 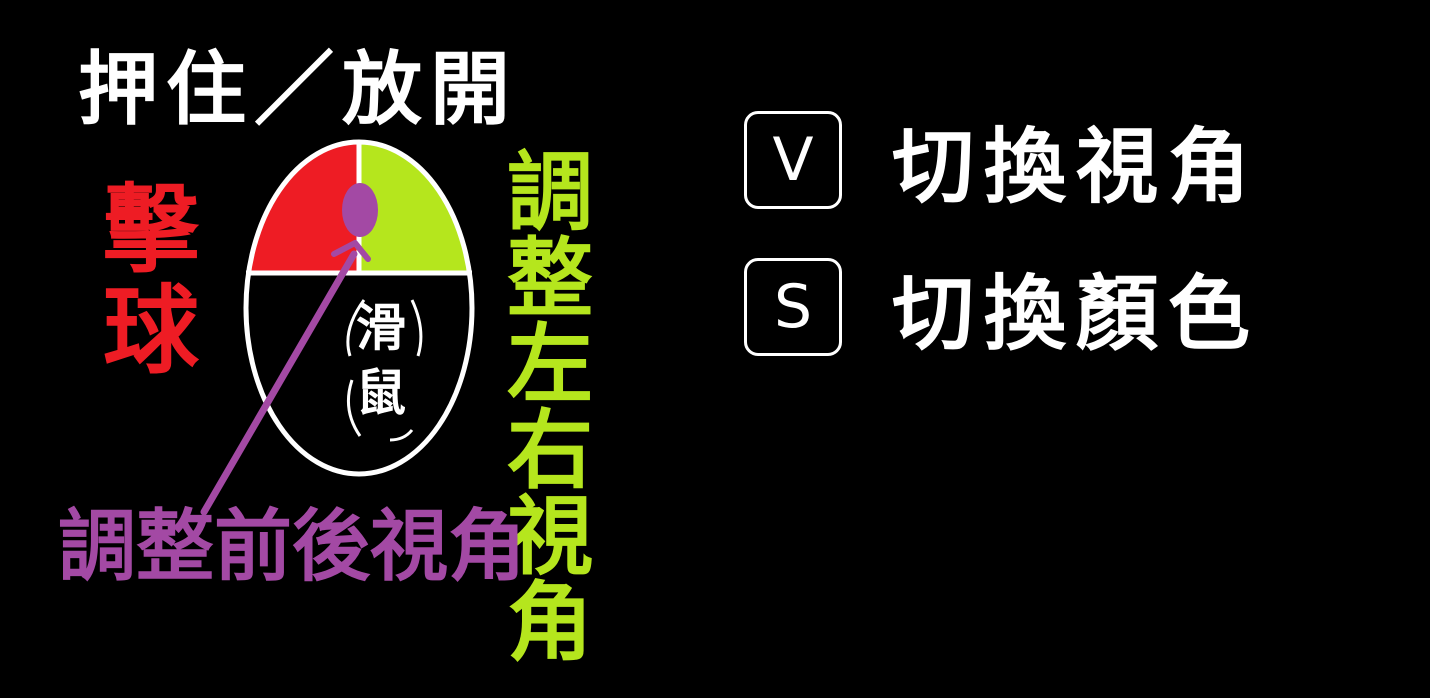 I want to click on switch-view-label: 切換視角, so click(x=1076, y=167).